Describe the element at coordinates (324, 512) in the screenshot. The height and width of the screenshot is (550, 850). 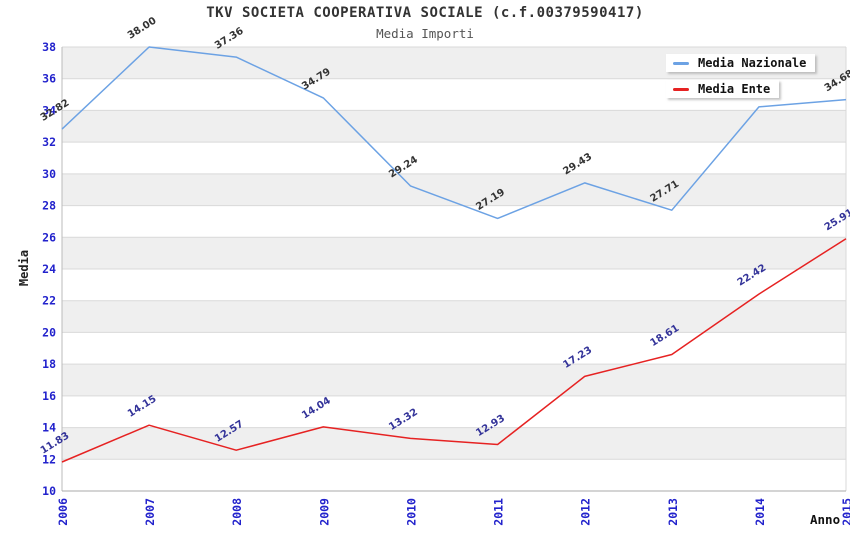
I see `x-tick-label: 2009` at that location.